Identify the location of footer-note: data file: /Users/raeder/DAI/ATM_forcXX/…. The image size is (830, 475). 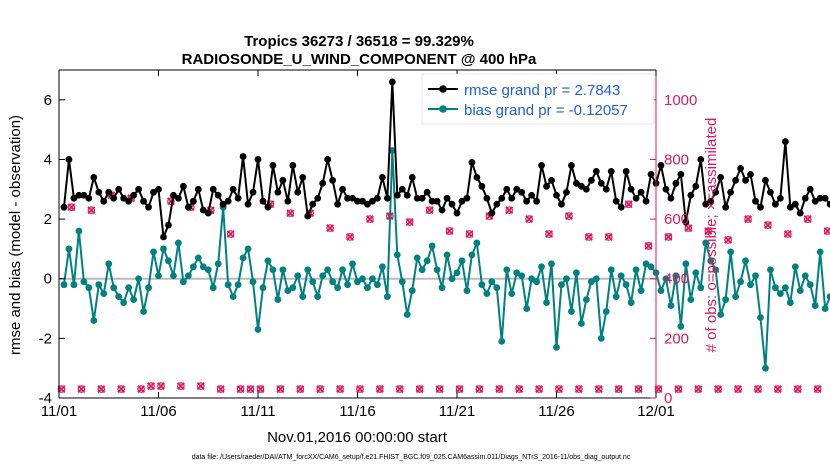
(411, 457).